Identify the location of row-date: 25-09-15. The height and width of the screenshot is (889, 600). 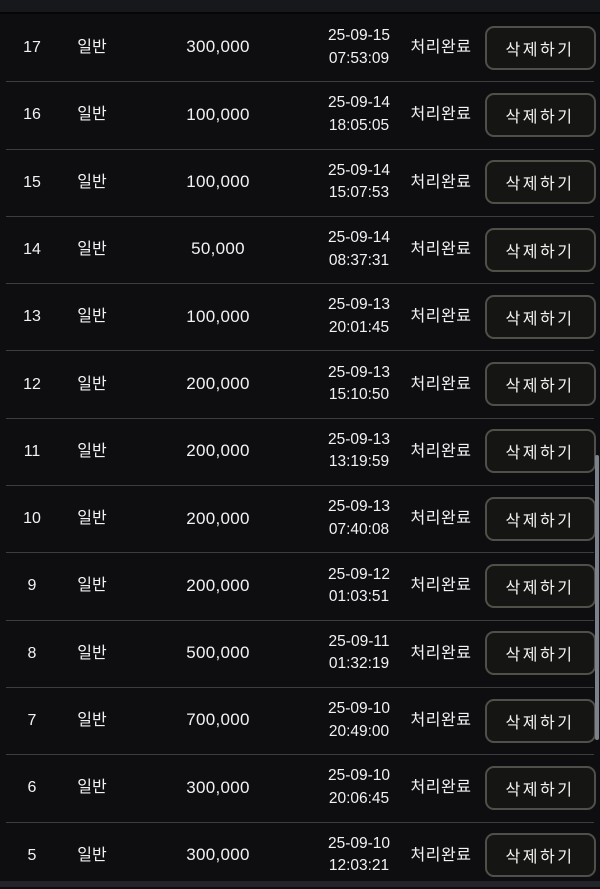
(359, 36).